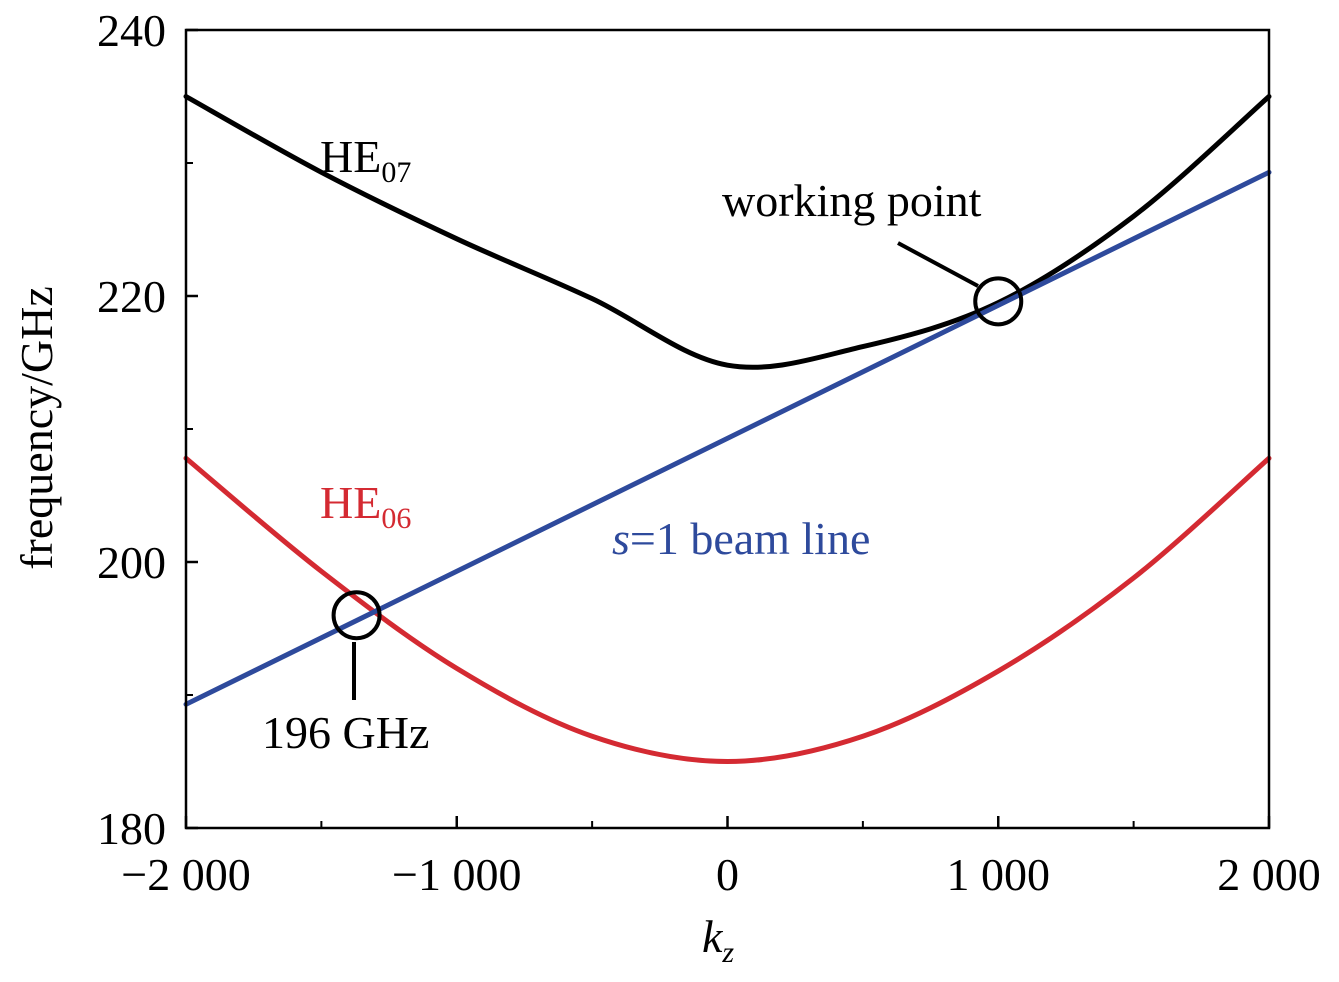  Describe the element at coordinates (185, 874) in the screenshot. I see `x-tick-label: −2 000` at that location.